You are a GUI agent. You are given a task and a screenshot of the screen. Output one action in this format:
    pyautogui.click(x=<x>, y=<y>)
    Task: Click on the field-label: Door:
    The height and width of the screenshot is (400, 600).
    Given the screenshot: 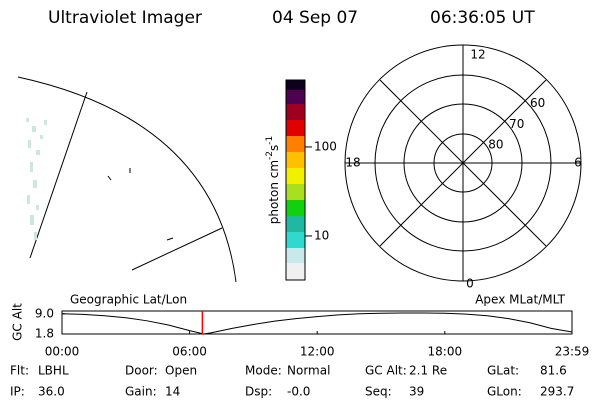 What is the action you would take?
    pyautogui.click(x=141, y=371)
    